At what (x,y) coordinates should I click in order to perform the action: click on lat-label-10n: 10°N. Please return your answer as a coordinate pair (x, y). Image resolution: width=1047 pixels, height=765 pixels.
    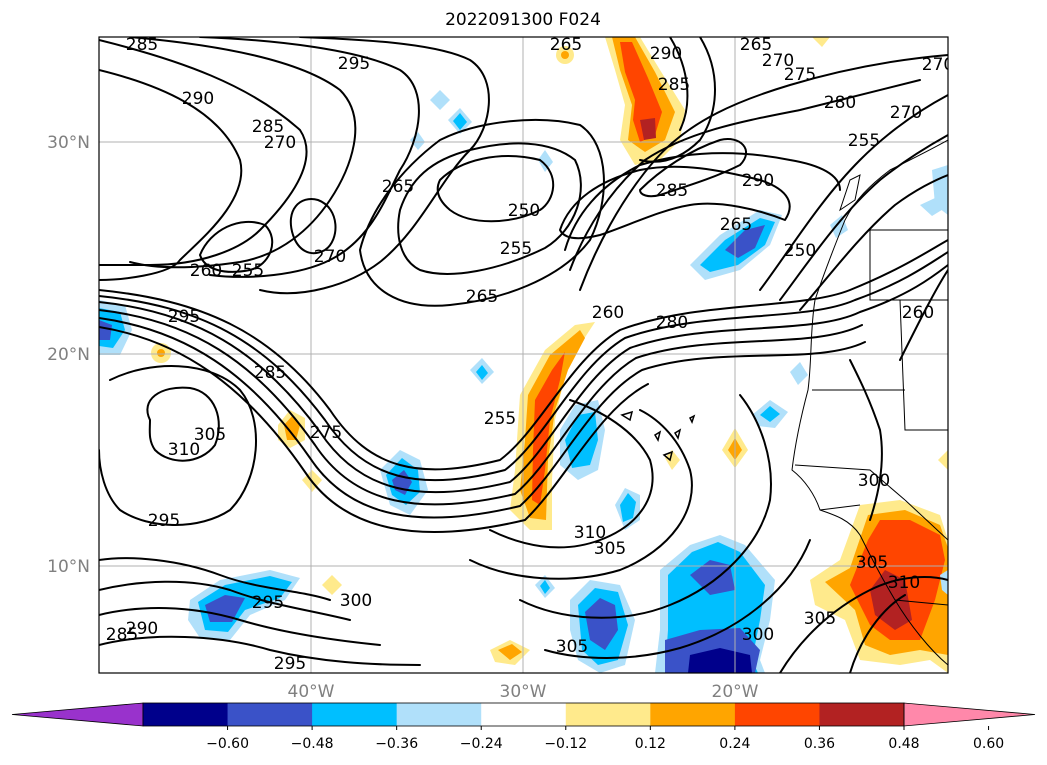
    Looking at the image, I should click on (68, 567).